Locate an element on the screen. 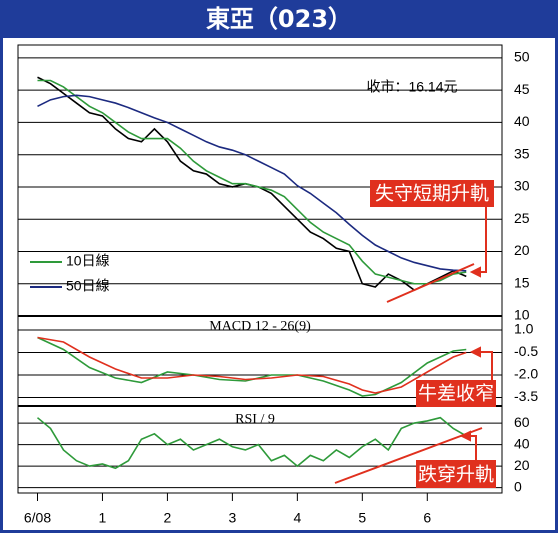 This screenshot has width=558, height=533. y-tick-label: 1.0 is located at coordinates (524, 329).